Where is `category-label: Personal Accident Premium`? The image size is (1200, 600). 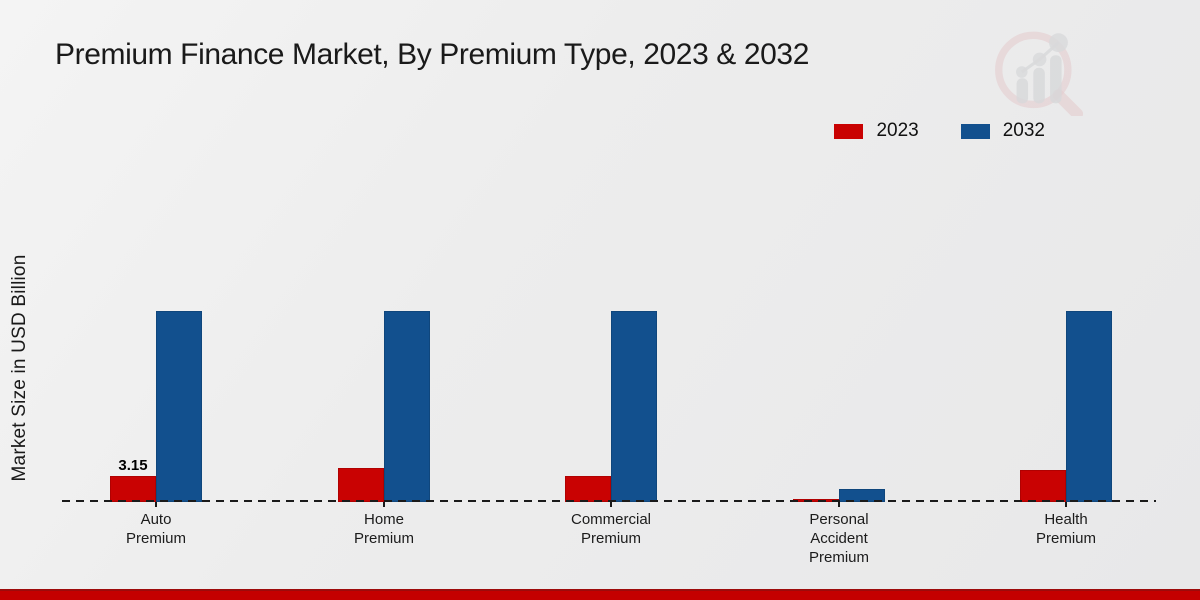
category-label: Personal Accident Premium is located at coordinates (838, 538).